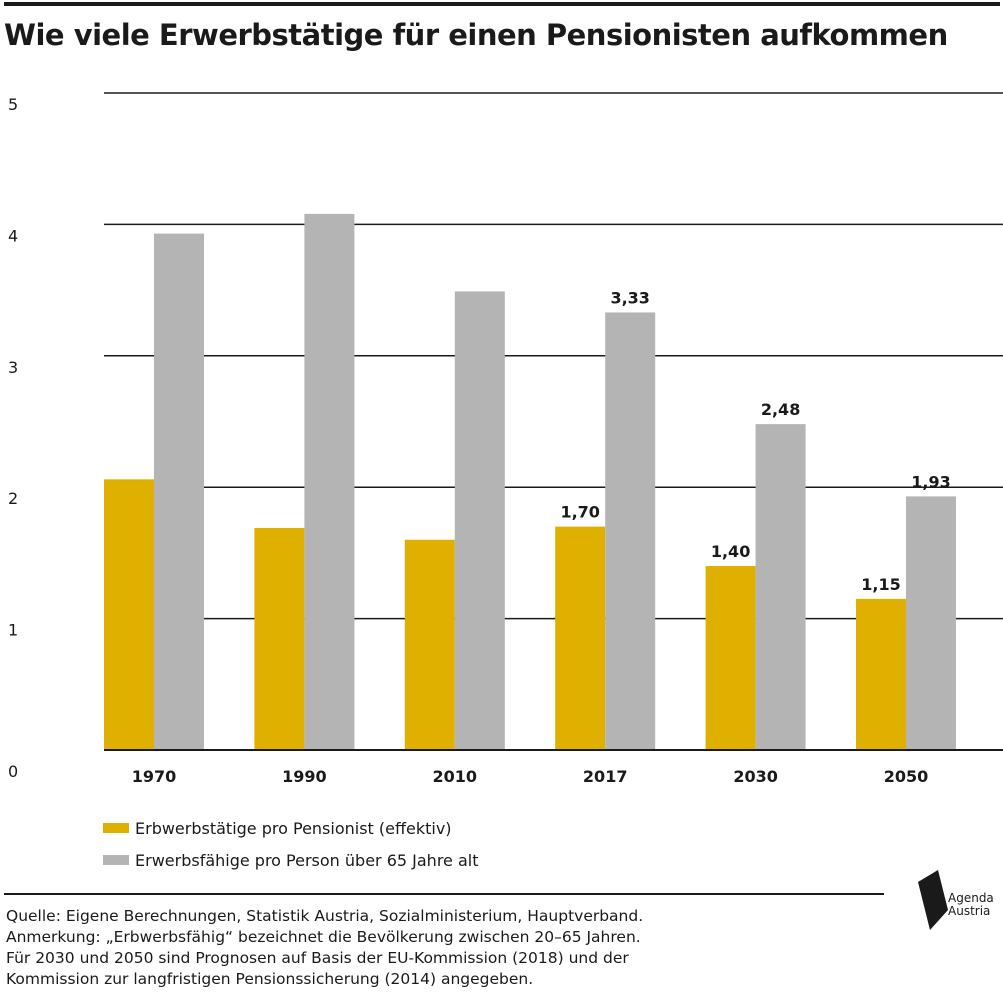 This screenshot has height=1000, width=1003. What do you see at coordinates (444, 894) in the screenshot?
I see `bottom-rule` at bounding box center [444, 894].